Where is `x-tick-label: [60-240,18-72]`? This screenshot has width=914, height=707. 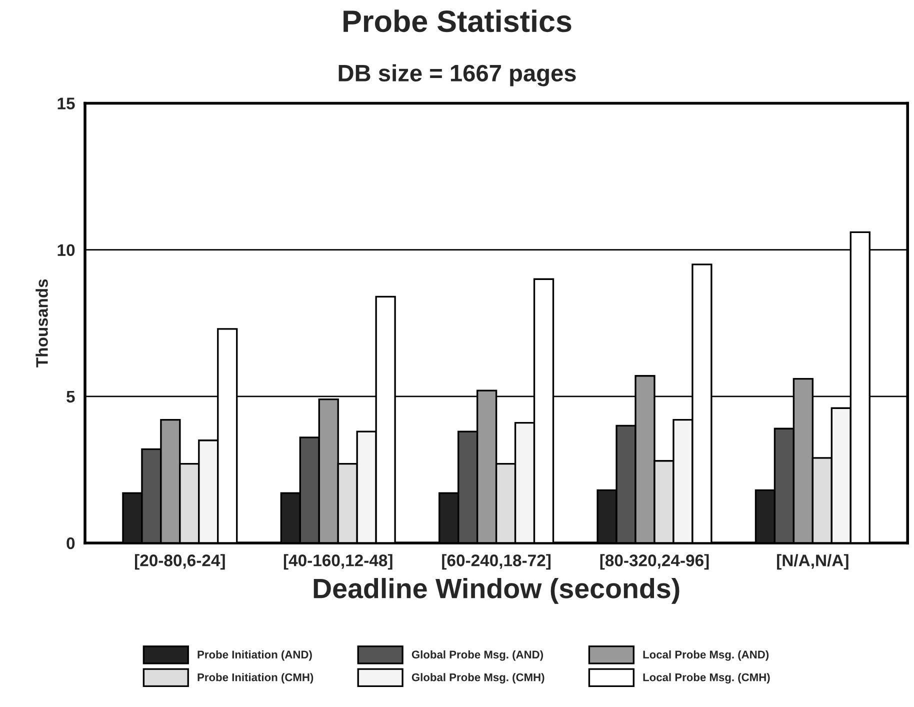 x-tick-label: [60-240,18-72] is located at coordinates (496, 562).